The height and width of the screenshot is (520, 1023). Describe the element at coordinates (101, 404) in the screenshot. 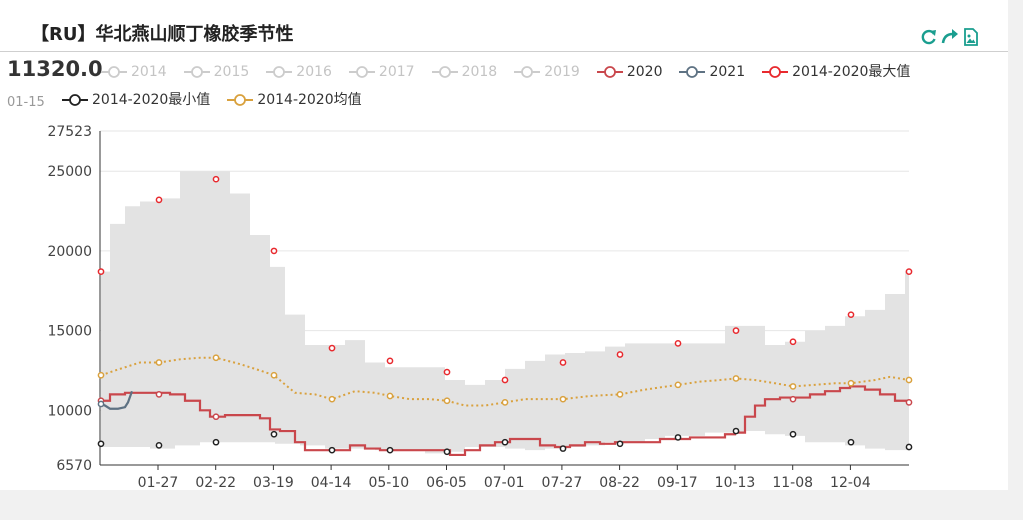

I see `marker-2021` at that location.